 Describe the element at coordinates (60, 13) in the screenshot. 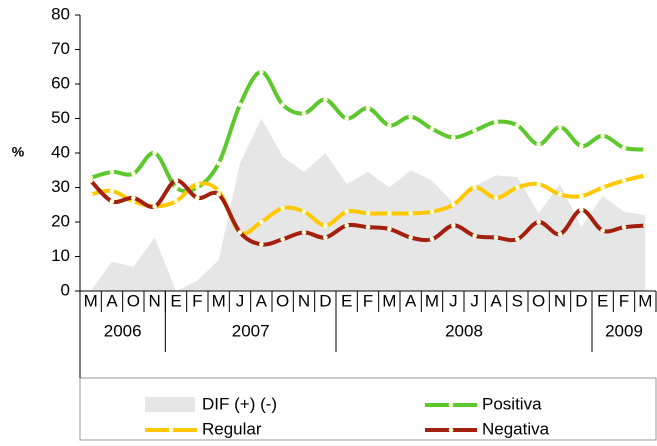

I see `y-tick-label: 80` at that location.